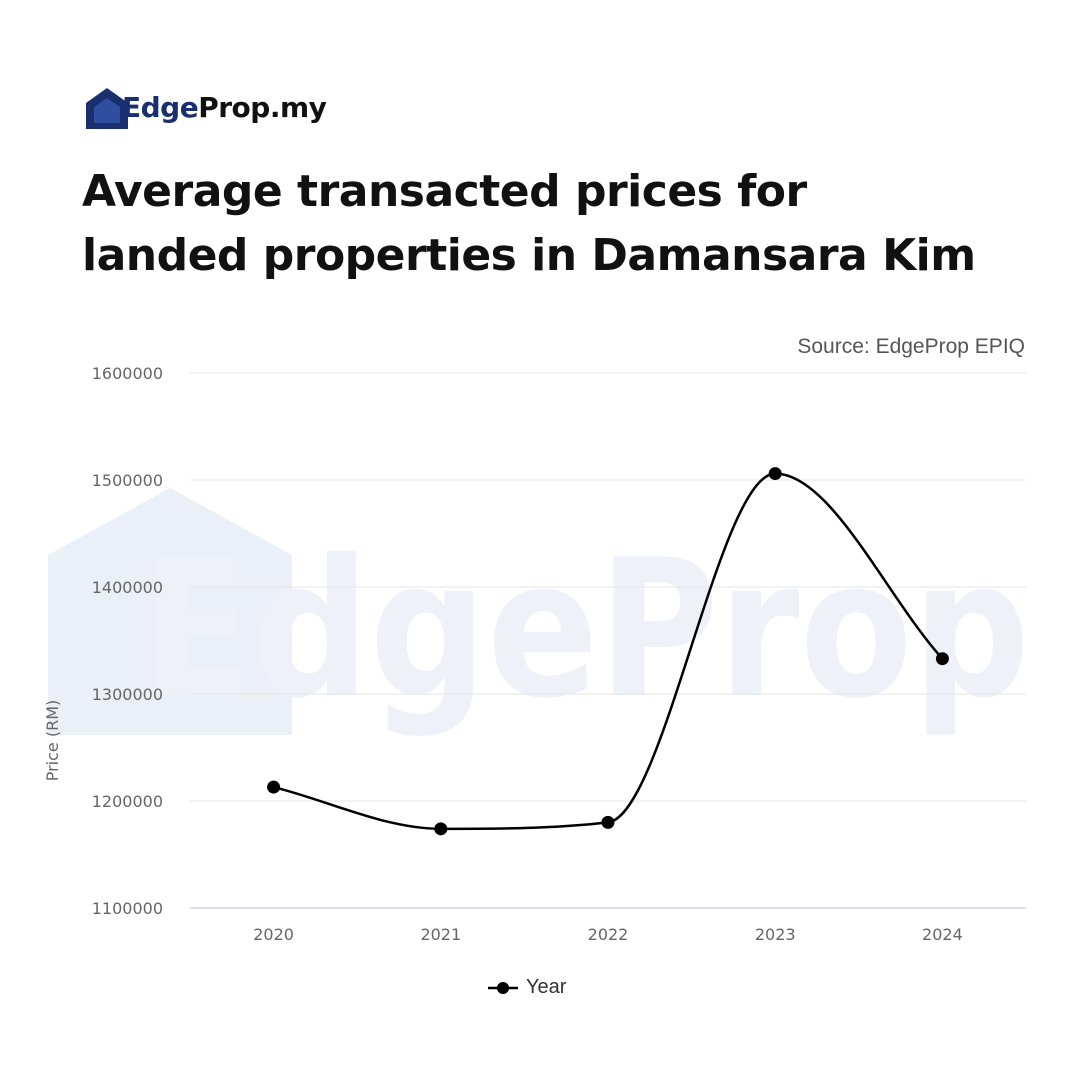  I want to click on x-tick-label: 2023, so click(775, 934).